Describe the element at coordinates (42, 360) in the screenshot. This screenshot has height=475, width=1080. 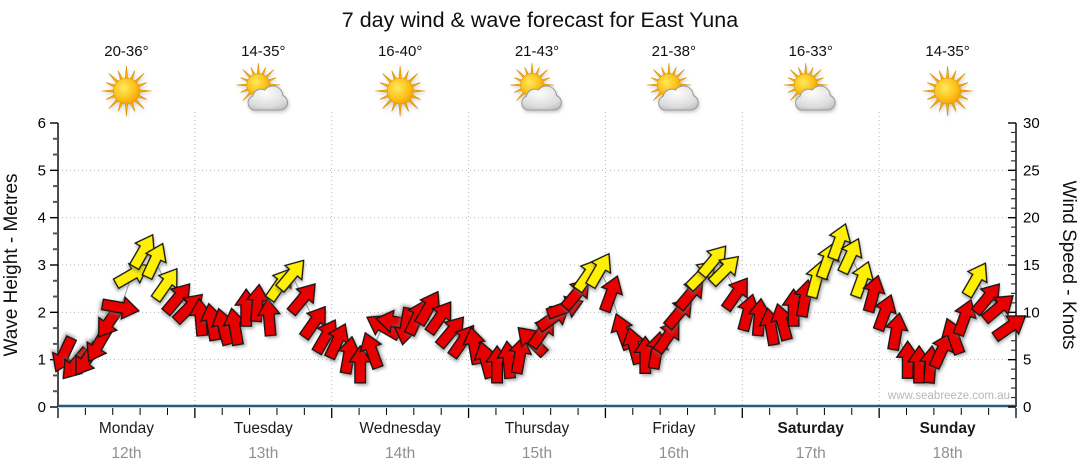
I see `left-axis-tick-label: 1` at that location.